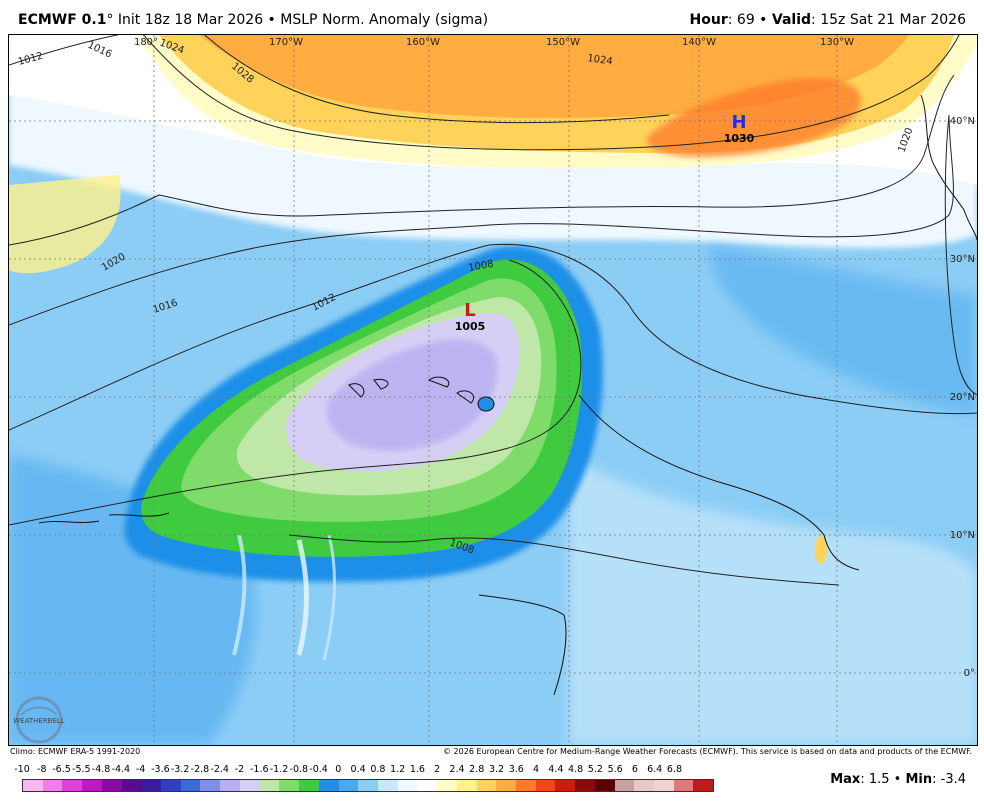  What do you see at coordinates (299, 769) in the screenshot?
I see `legend-tick: -0.8` at bounding box center [299, 769].